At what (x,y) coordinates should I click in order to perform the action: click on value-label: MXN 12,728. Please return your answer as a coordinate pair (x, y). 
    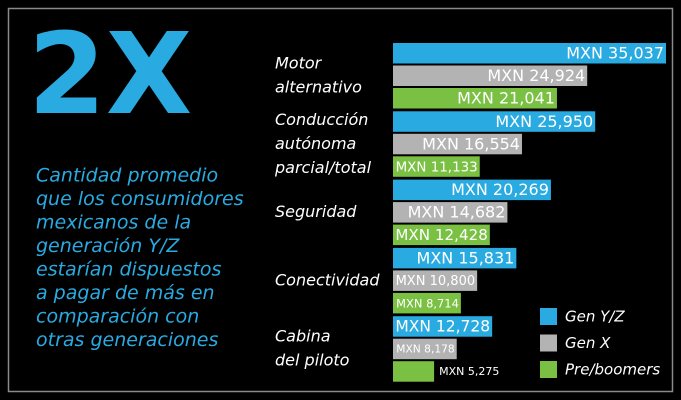
    Looking at the image, I should click on (442, 327).